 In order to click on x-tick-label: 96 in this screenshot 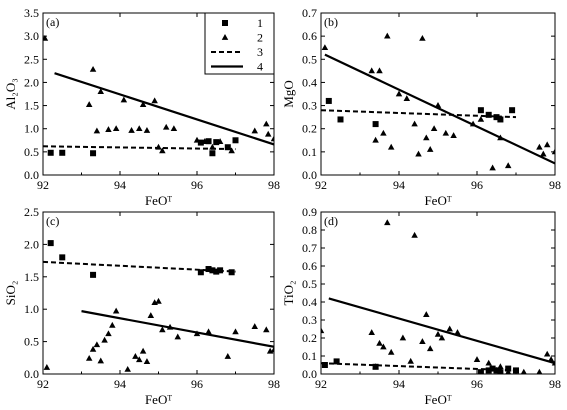, I will do `click(197, 384)`.